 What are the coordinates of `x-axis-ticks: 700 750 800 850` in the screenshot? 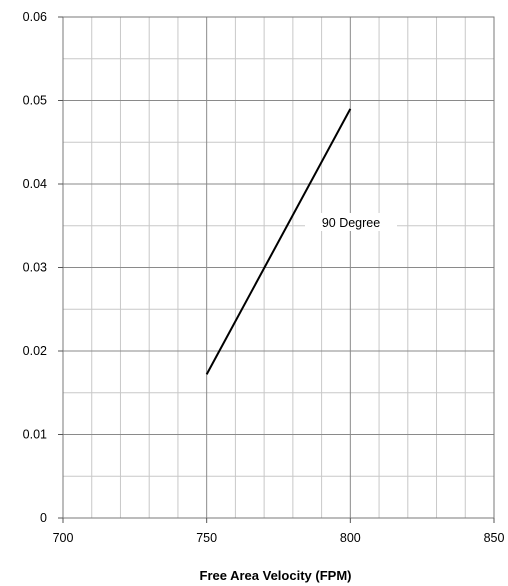 It's located at (279, 531).